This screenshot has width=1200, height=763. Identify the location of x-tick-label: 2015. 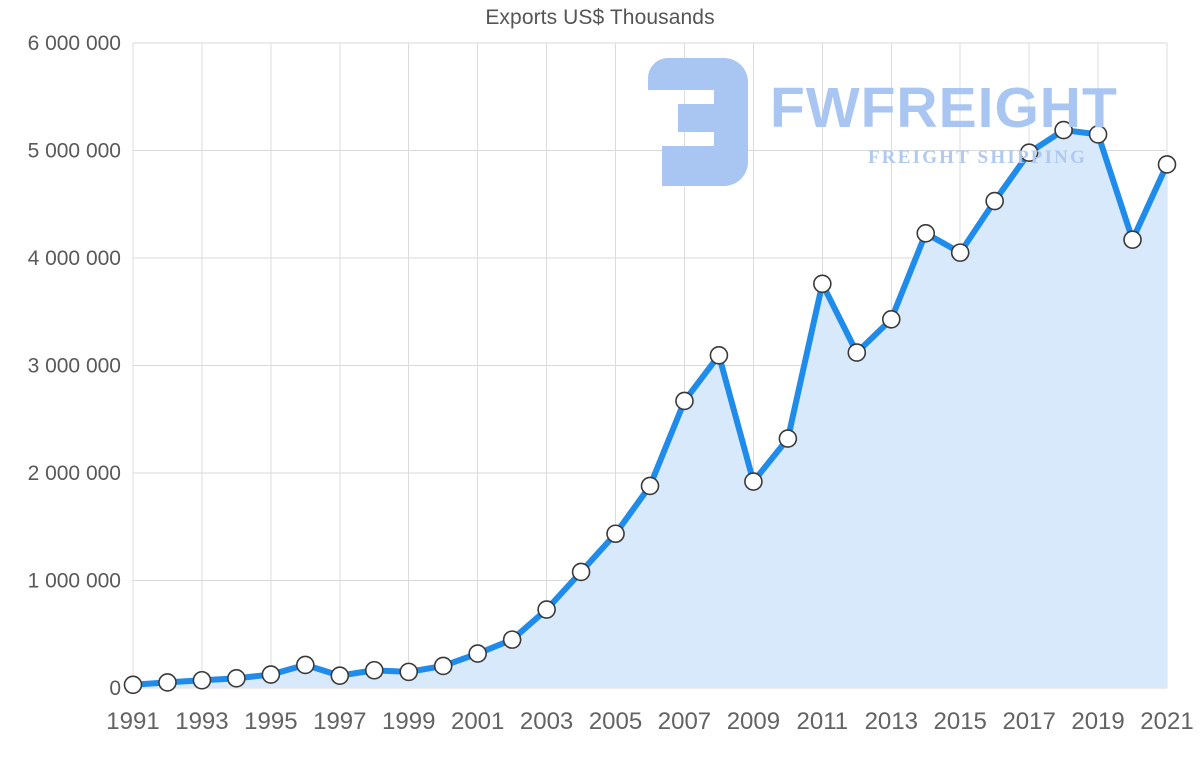
(960, 721).